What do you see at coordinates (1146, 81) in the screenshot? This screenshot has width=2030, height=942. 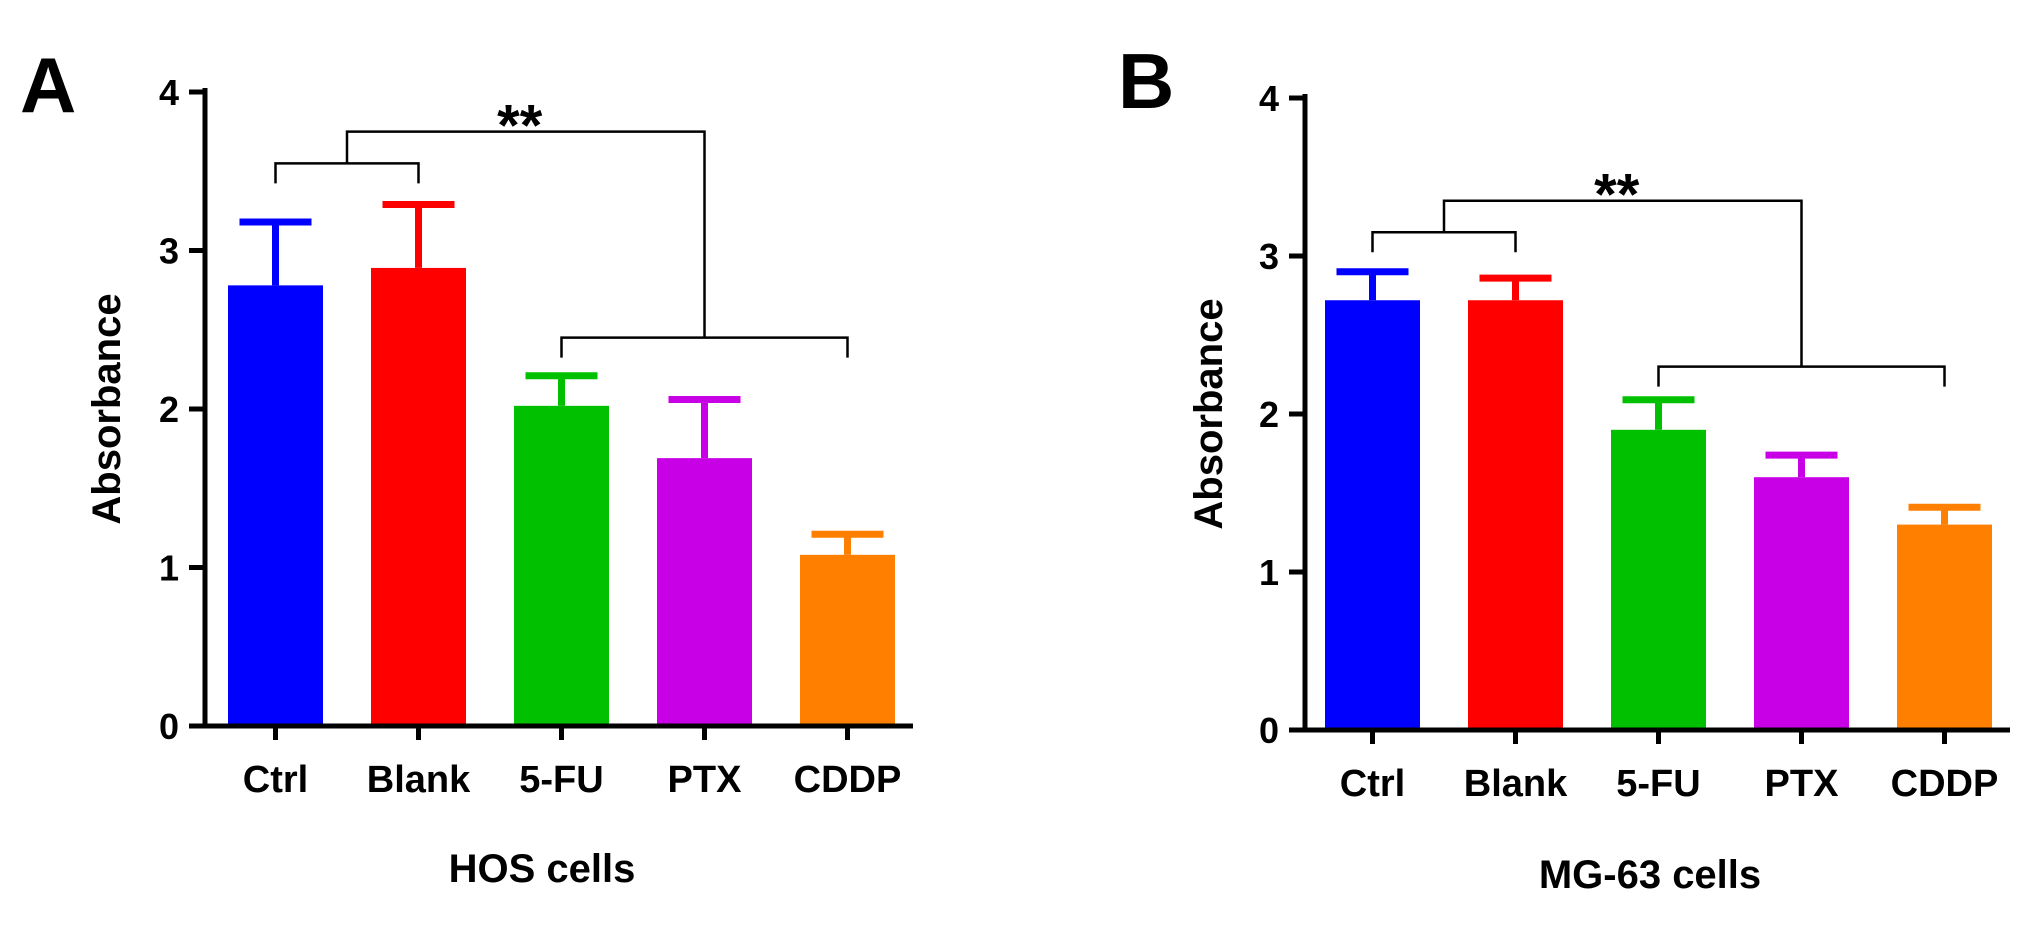 I see `panel-label: B` at bounding box center [1146, 81].